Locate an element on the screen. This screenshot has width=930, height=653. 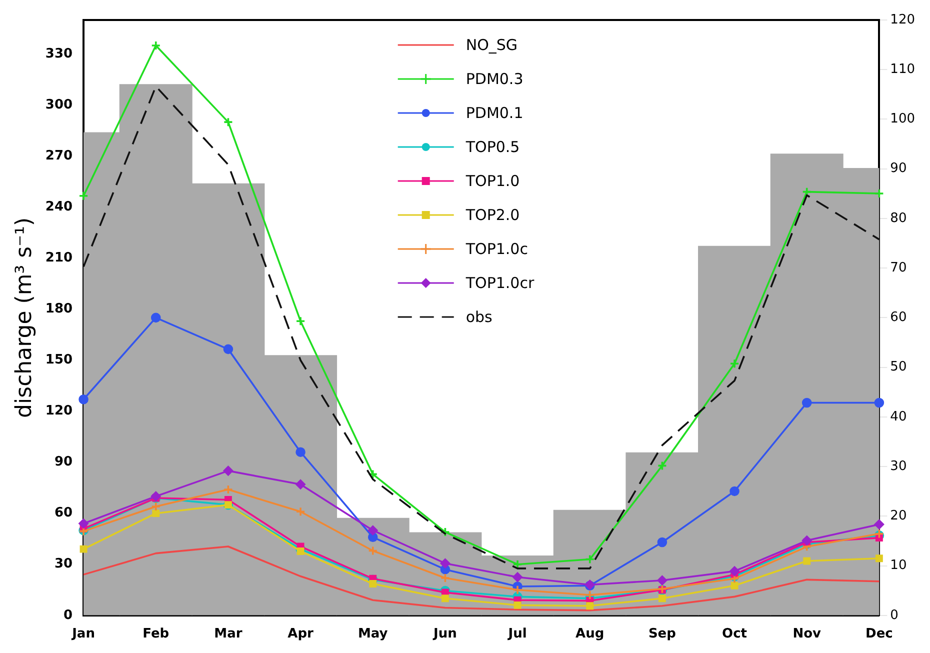
y-axis-title: discharge (m³ s⁻¹) is located at coordinates (24, 317).